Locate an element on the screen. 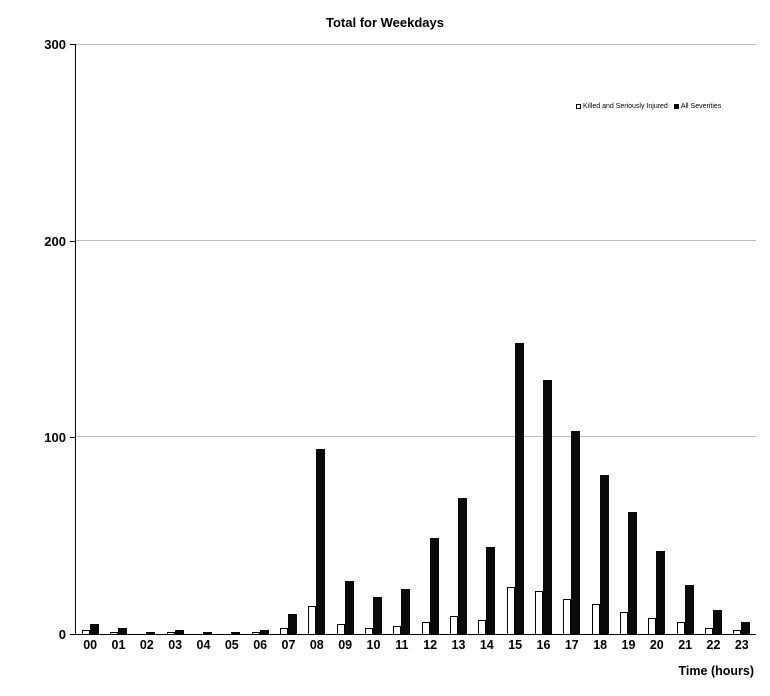  xtick-label-11: 11 is located at coordinates (402, 645).